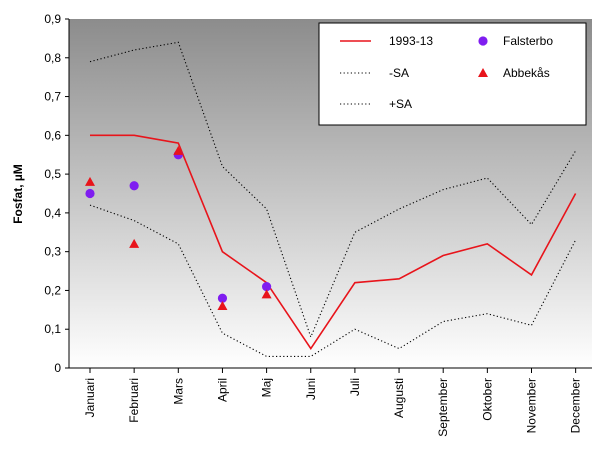 Image resolution: width=592 pixels, height=457 pixels. I want to click on legend-swatch-abbekas, so click(483, 72).